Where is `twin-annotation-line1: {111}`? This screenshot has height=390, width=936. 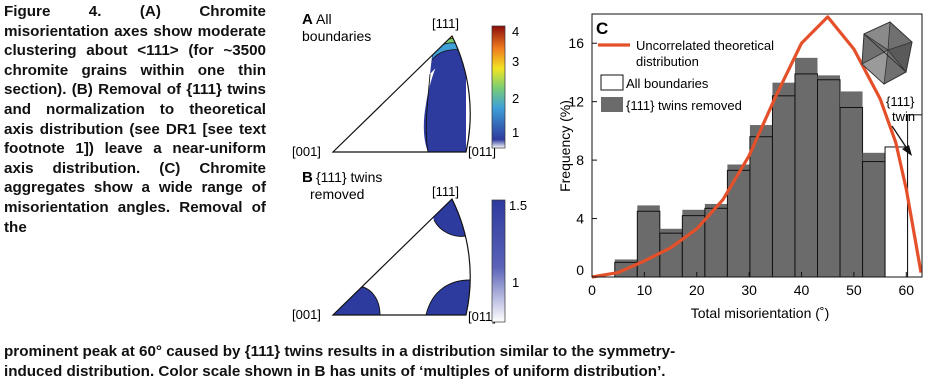
twin-annotation-line1: {111} is located at coordinates (900, 101).